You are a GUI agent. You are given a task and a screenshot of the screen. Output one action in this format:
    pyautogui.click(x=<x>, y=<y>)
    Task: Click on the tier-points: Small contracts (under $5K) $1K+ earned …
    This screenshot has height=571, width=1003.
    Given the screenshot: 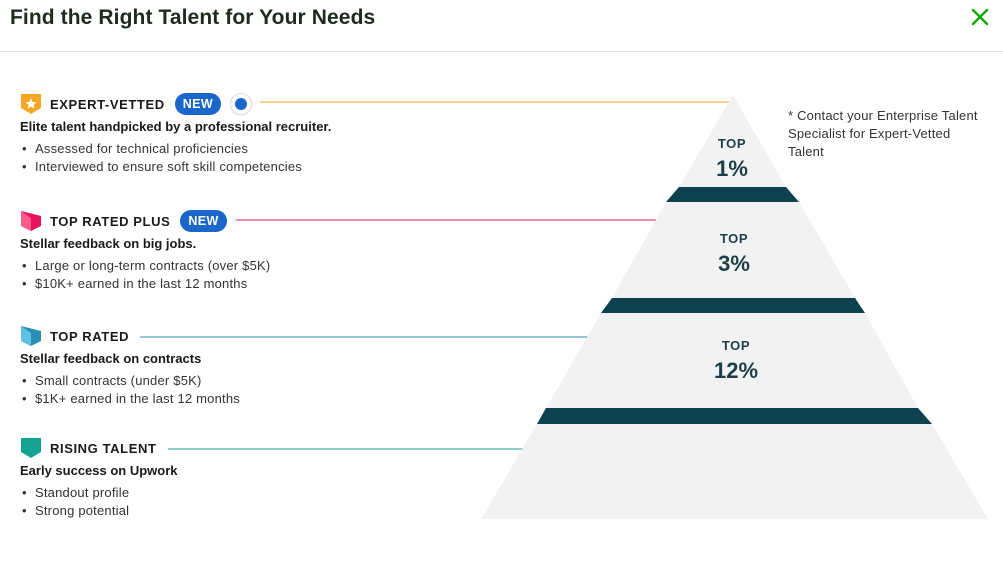 What is the action you would take?
    pyautogui.click(x=250, y=390)
    